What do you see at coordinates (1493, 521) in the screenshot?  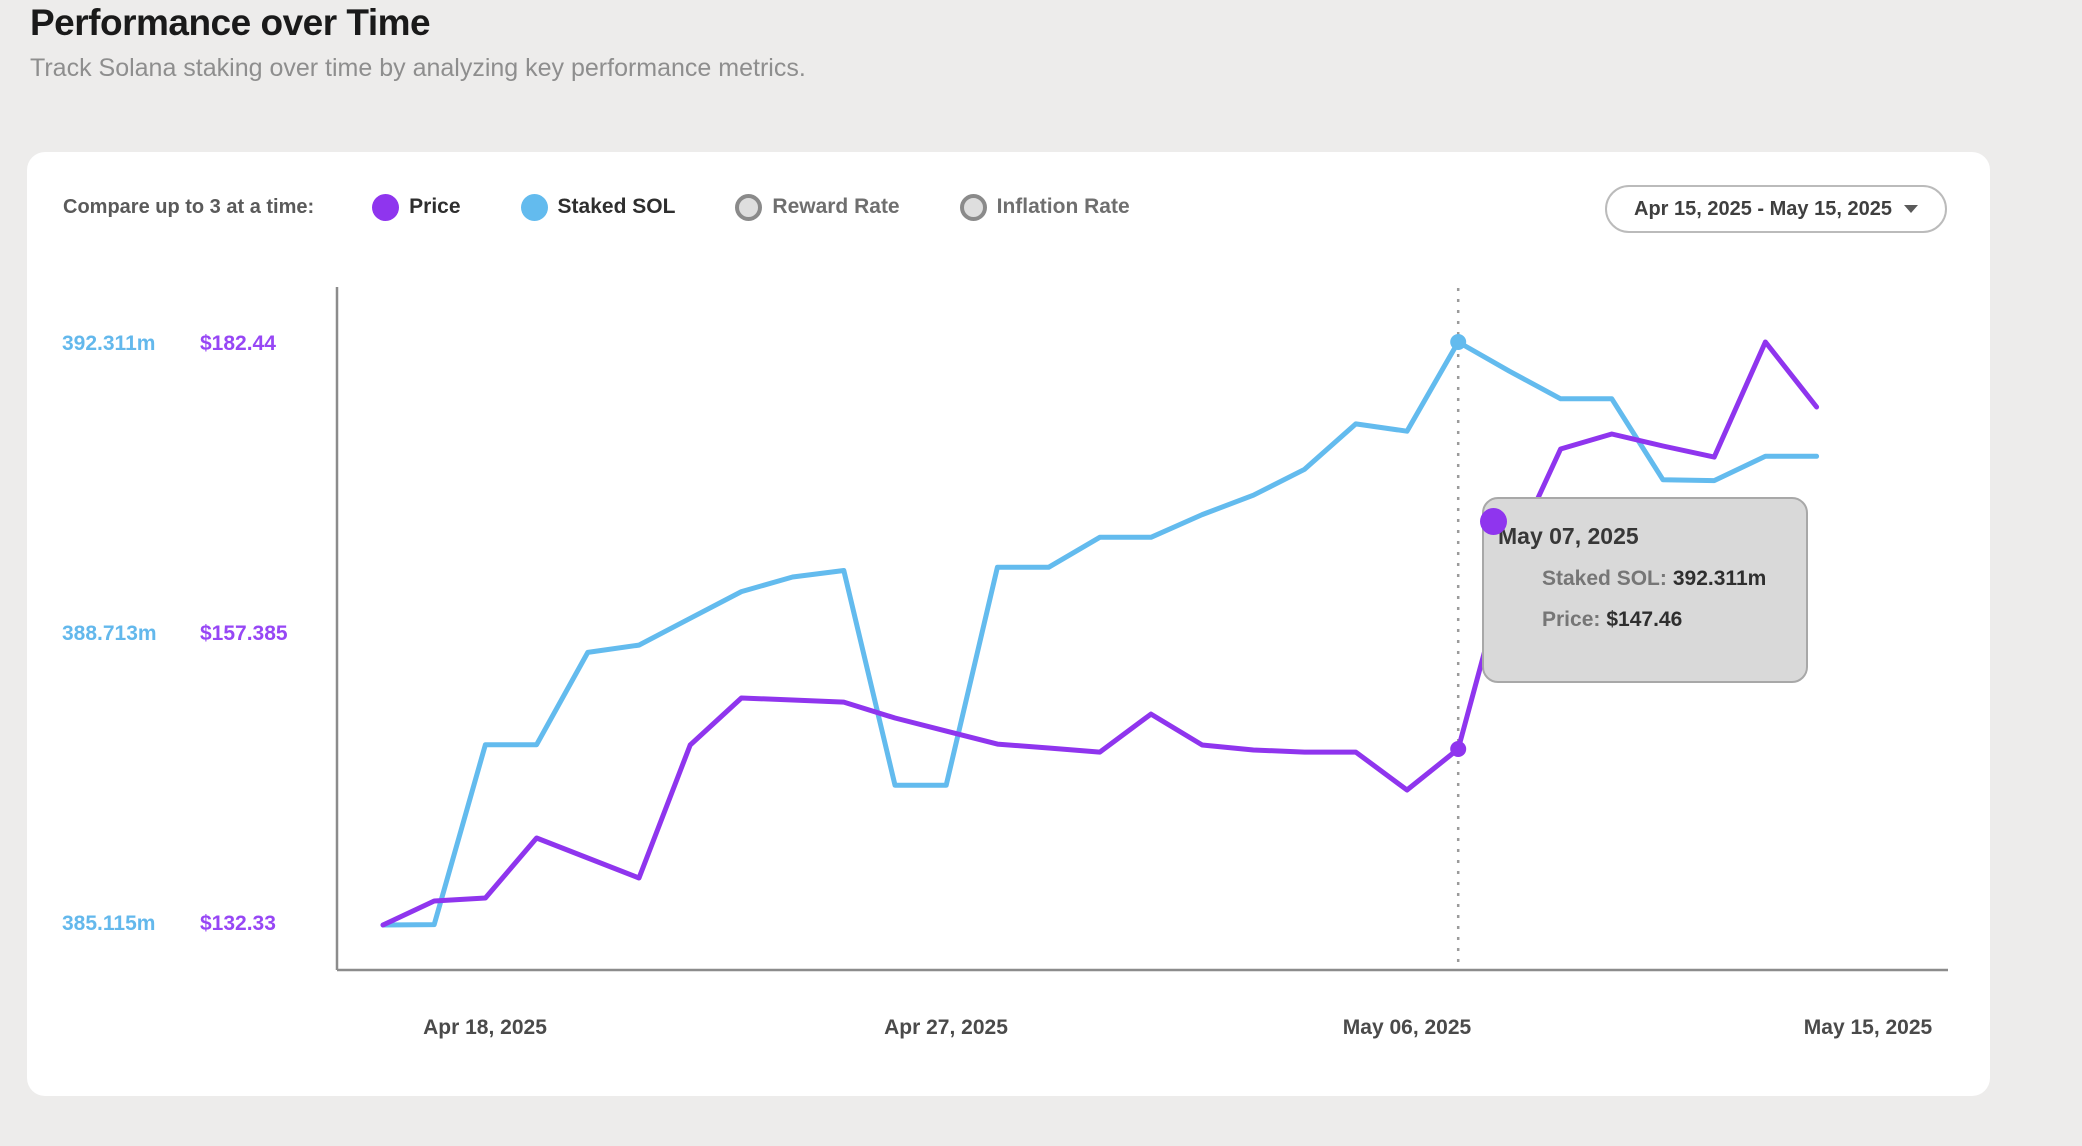 I see `tooltip-price-marker-icon` at bounding box center [1493, 521].